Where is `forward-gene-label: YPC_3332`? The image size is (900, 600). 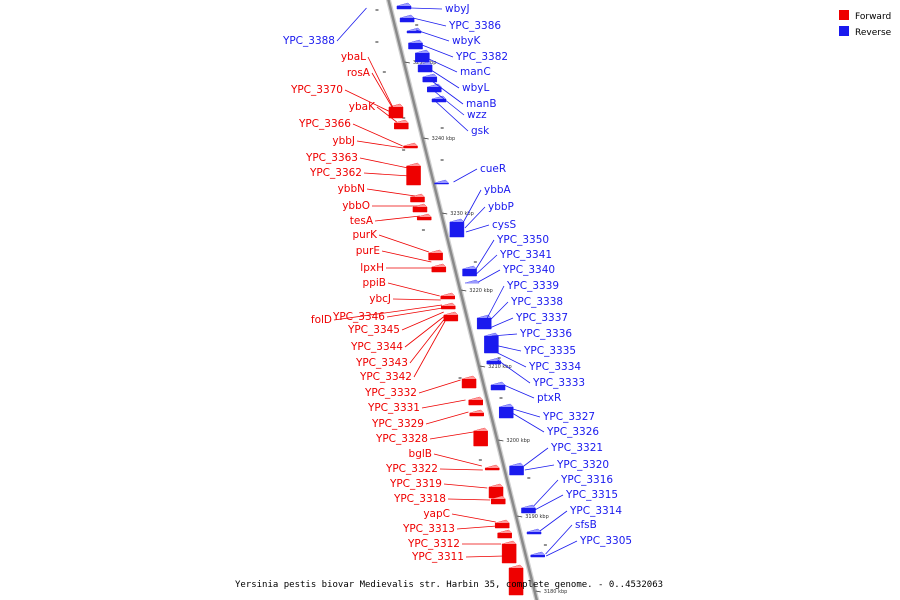 forward-gene-label: YPC_3332 is located at coordinates (390, 393).